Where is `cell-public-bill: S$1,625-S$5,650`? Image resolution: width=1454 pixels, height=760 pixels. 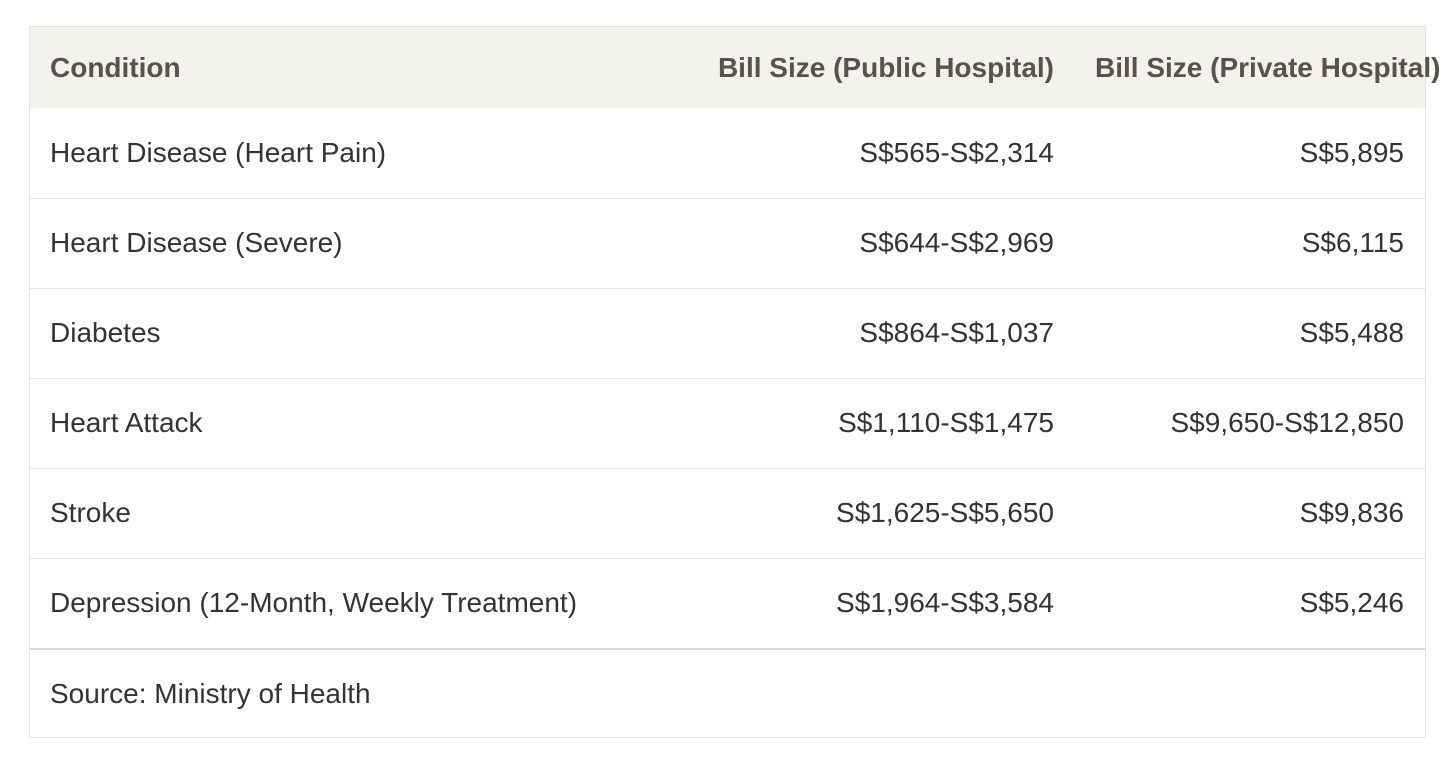
cell-public-bill: S$1,625-S$5,650 is located at coordinates (945, 512).